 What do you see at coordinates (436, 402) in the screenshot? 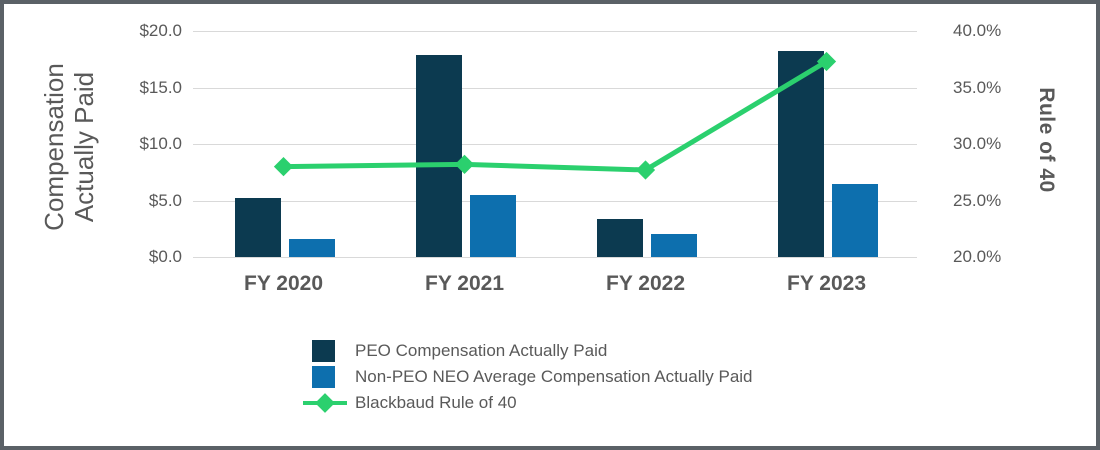
I see `legend-label: Blackbaud Rule of 40` at bounding box center [436, 402].